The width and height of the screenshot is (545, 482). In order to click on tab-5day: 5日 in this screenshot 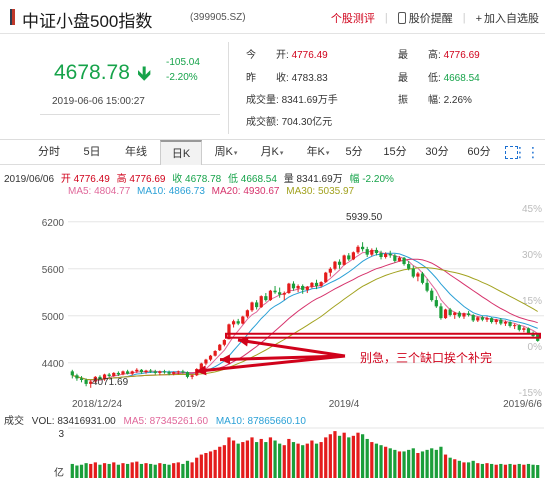, I will do `click(92, 152)`.